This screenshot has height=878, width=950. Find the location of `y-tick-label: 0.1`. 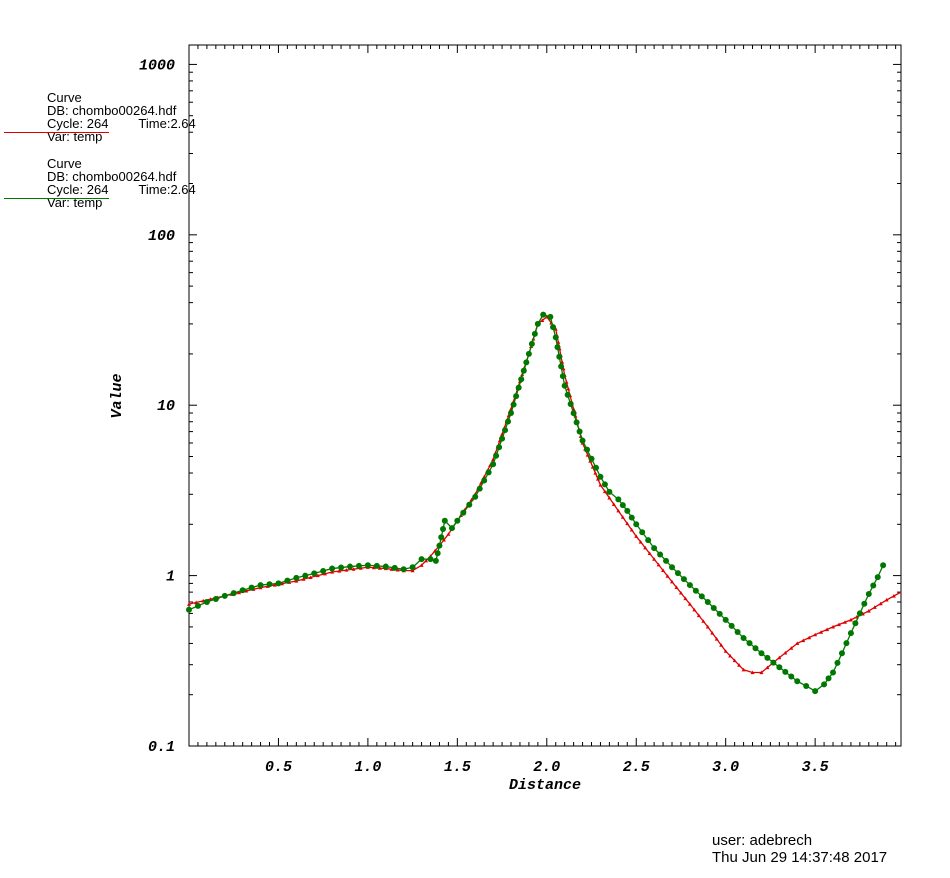

y-tick-label: 0.1 is located at coordinates (161, 747).